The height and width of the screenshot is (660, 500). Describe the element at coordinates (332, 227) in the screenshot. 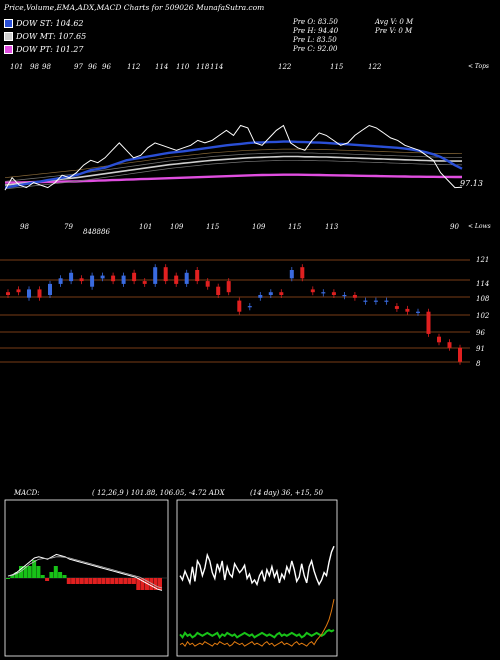

I see `low-label: 113` at that location.